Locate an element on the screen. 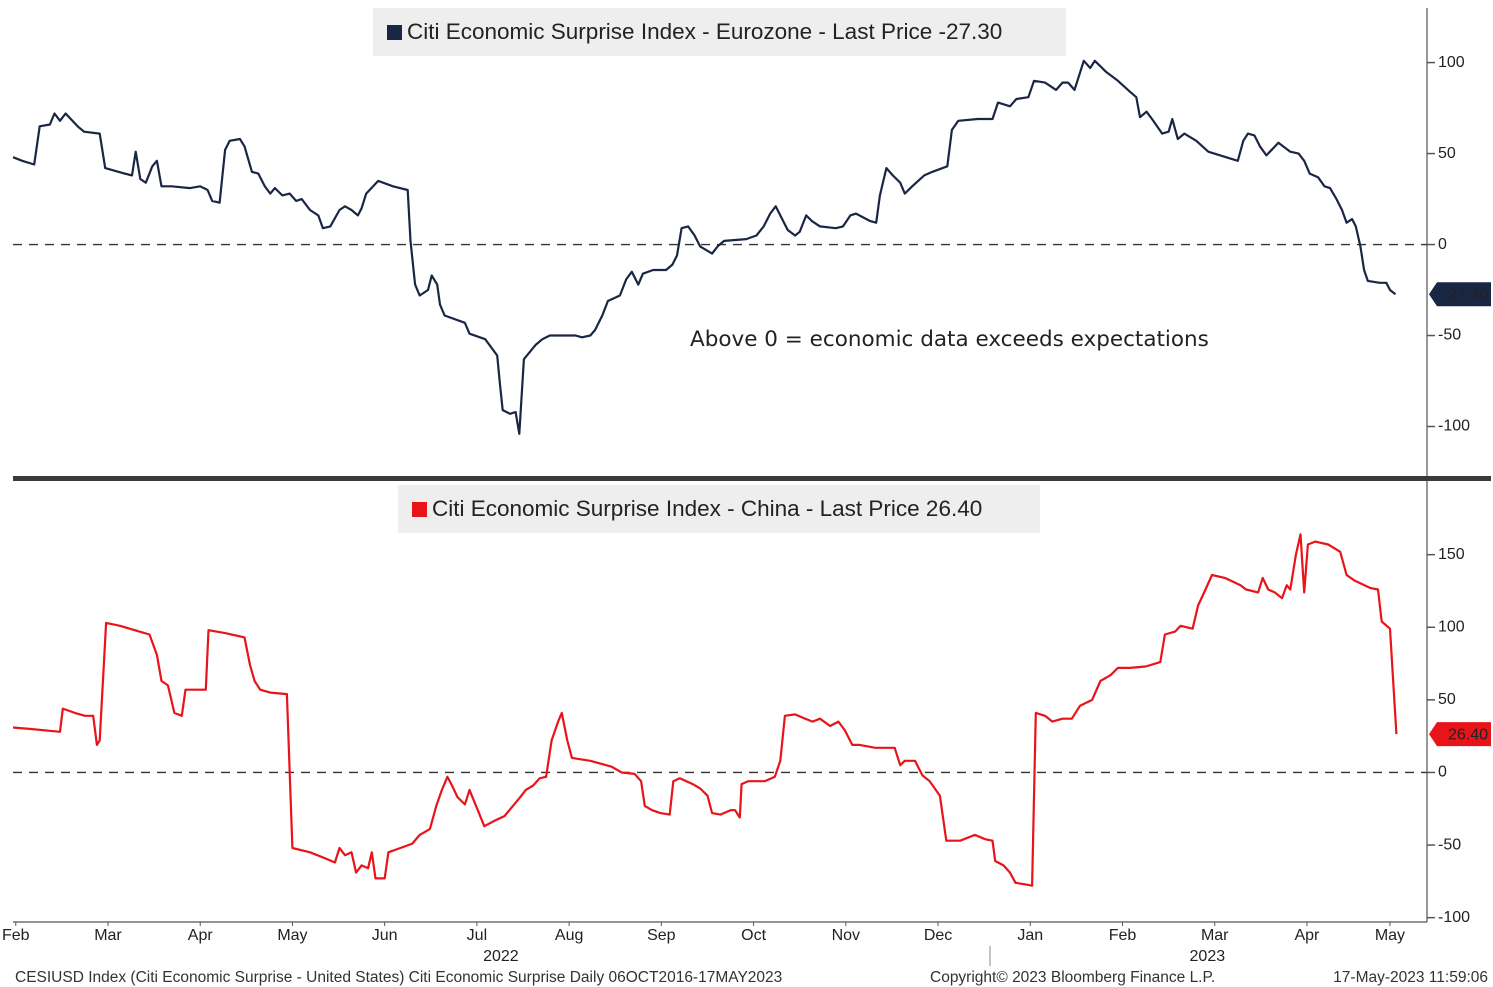 The height and width of the screenshot is (987, 1493). last-price-label: -27.30 is located at coordinates (1465, 294).